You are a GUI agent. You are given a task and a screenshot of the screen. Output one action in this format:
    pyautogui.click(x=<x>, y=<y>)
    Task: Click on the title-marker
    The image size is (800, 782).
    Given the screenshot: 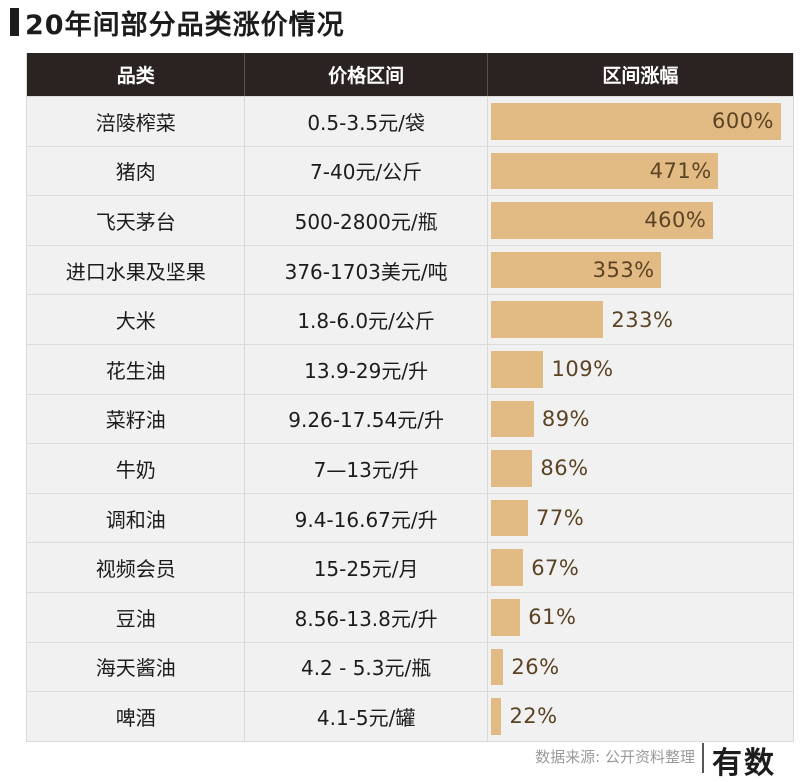 What is the action you would take?
    pyautogui.click(x=14, y=22)
    